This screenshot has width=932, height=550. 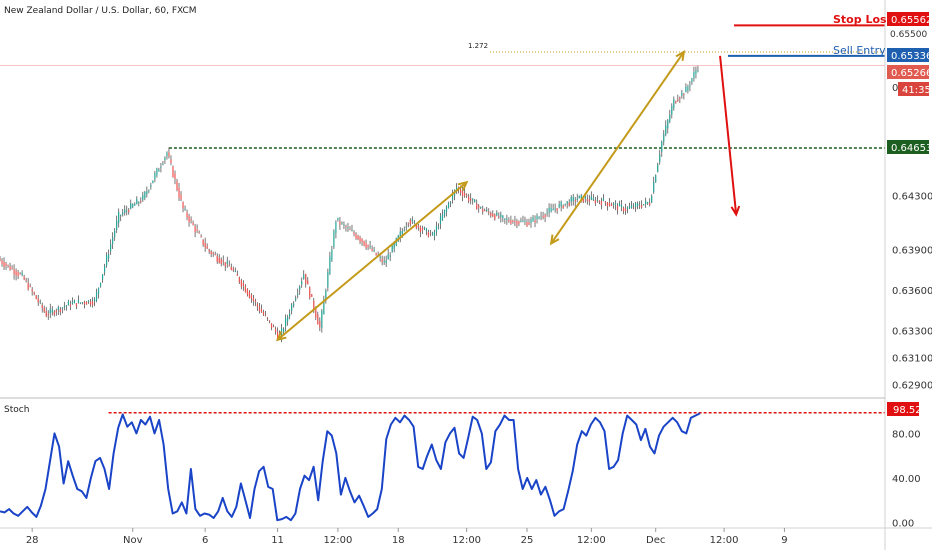 I want to click on stop-loss-price-label: 0.65562, so click(x=911, y=20).